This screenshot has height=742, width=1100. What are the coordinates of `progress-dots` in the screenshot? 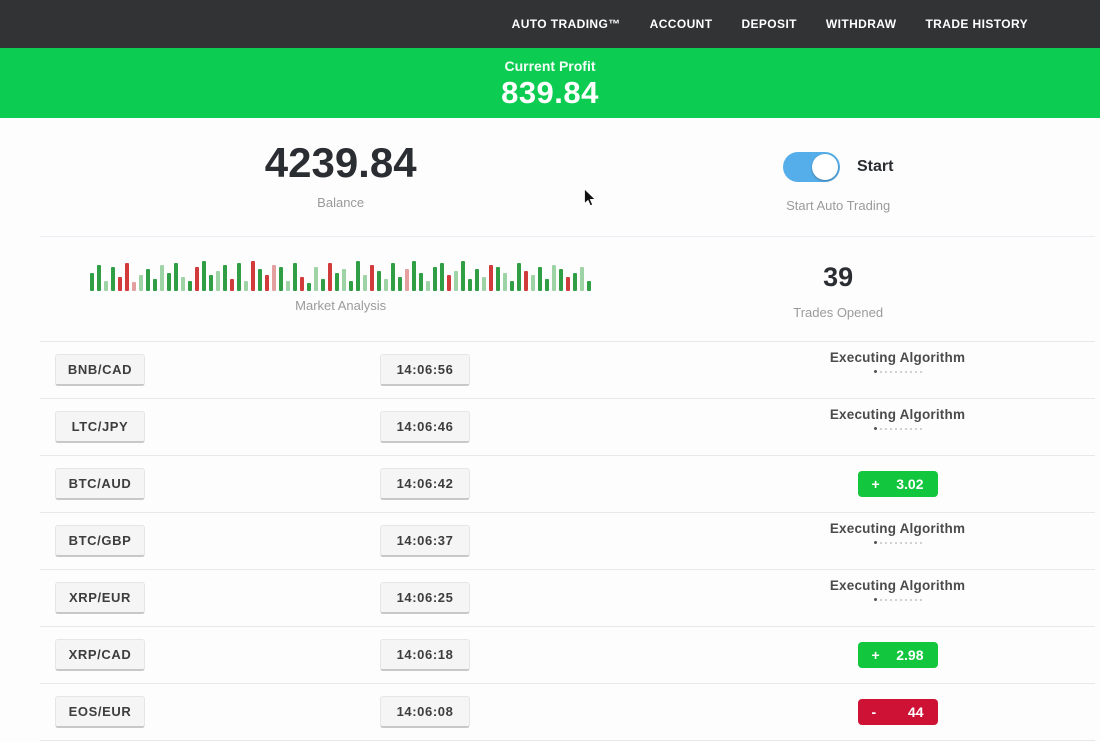 It's located at (897, 428).